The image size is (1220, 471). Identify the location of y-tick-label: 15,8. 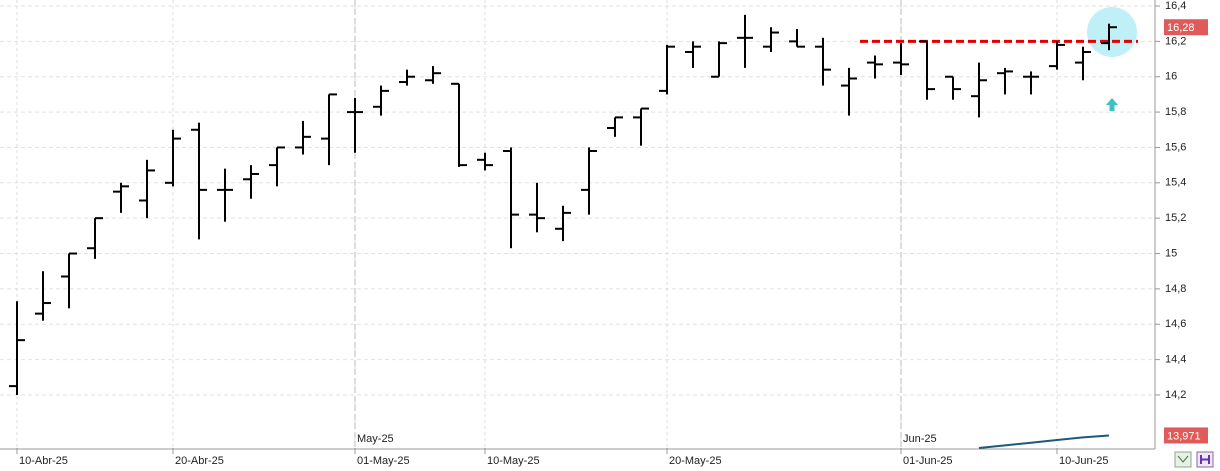
(1175, 112).